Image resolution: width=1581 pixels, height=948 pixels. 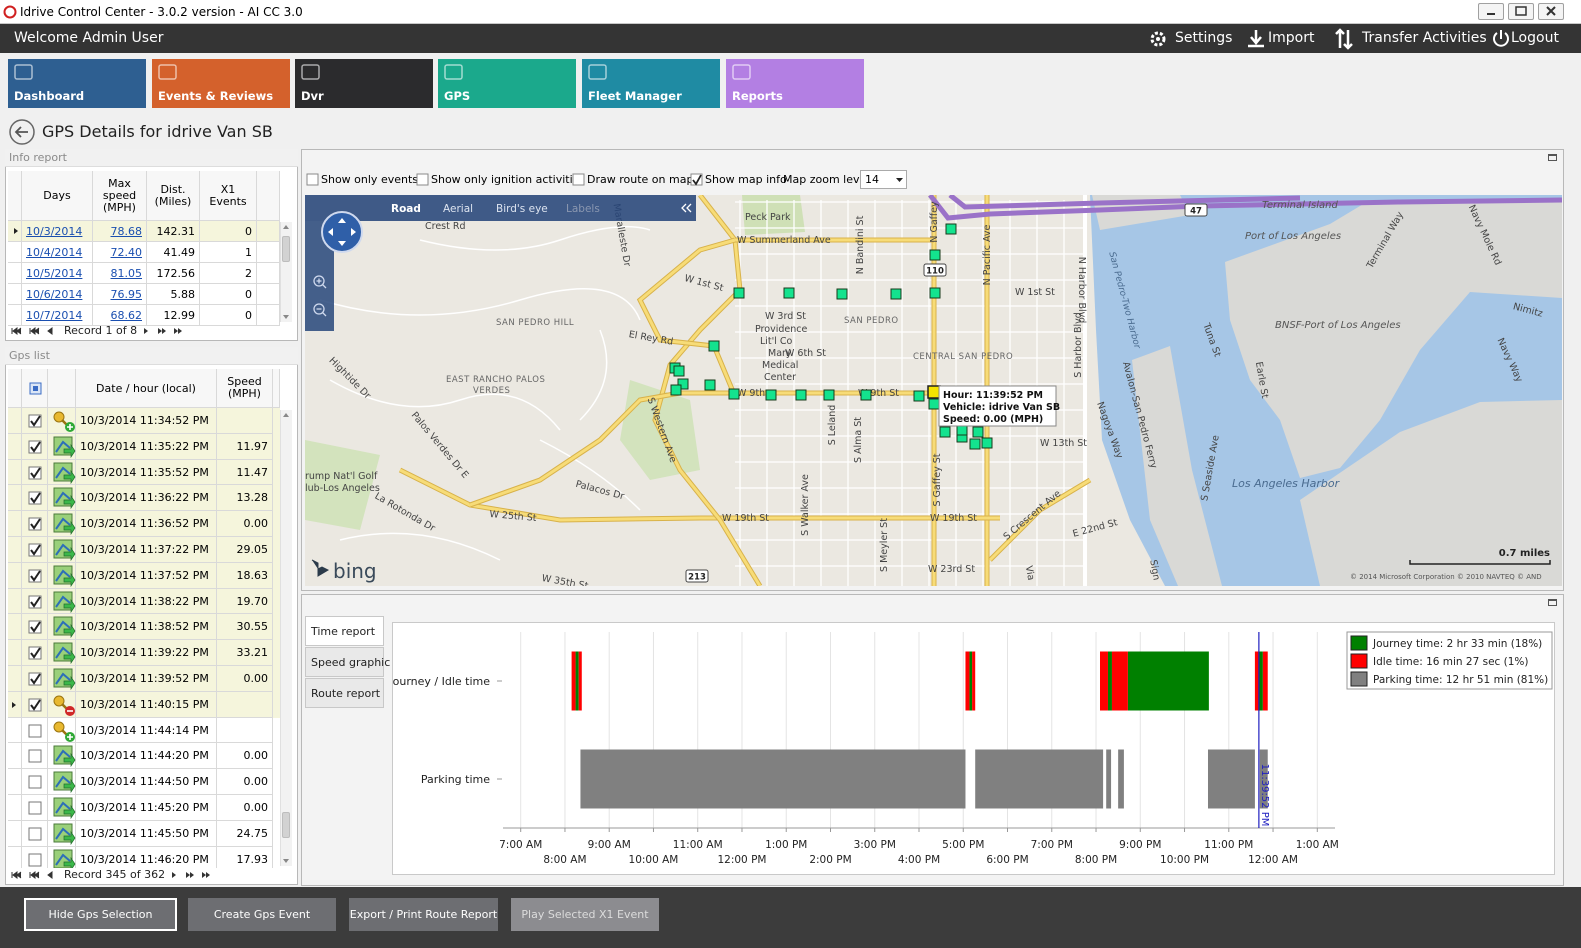 I want to click on link-cell: 72.40, so click(x=120, y=252).